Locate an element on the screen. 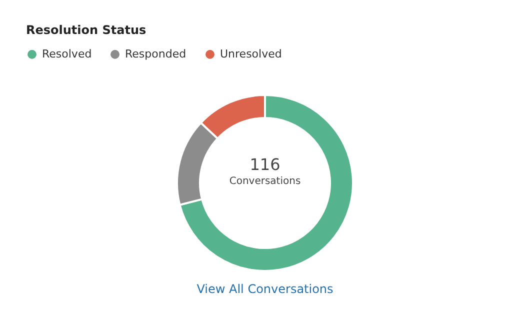 Image resolution: width=528 pixels, height=326 pixels. legend-label: Responded is located at coordinates (155, 53).